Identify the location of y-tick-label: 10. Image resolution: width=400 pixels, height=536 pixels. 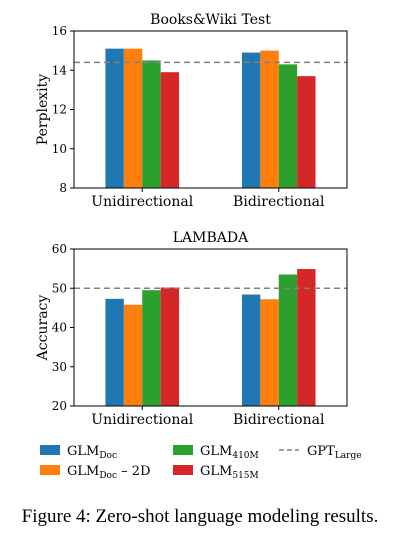
(59, 149).